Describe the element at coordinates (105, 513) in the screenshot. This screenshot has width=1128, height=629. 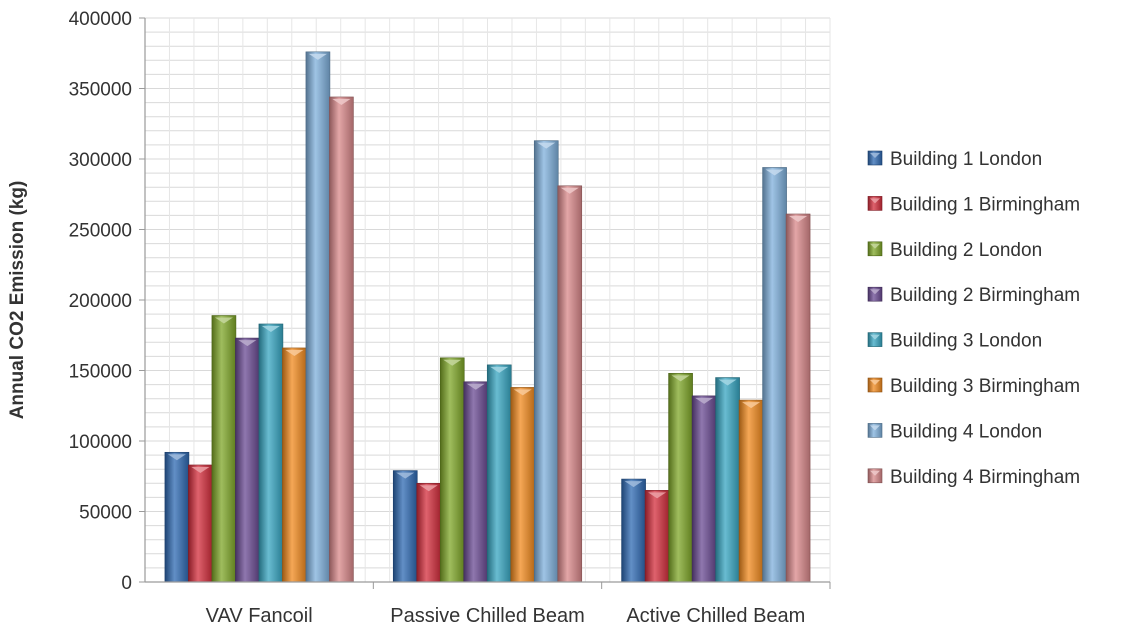
I see `y-tick-label: 50000` at that location.